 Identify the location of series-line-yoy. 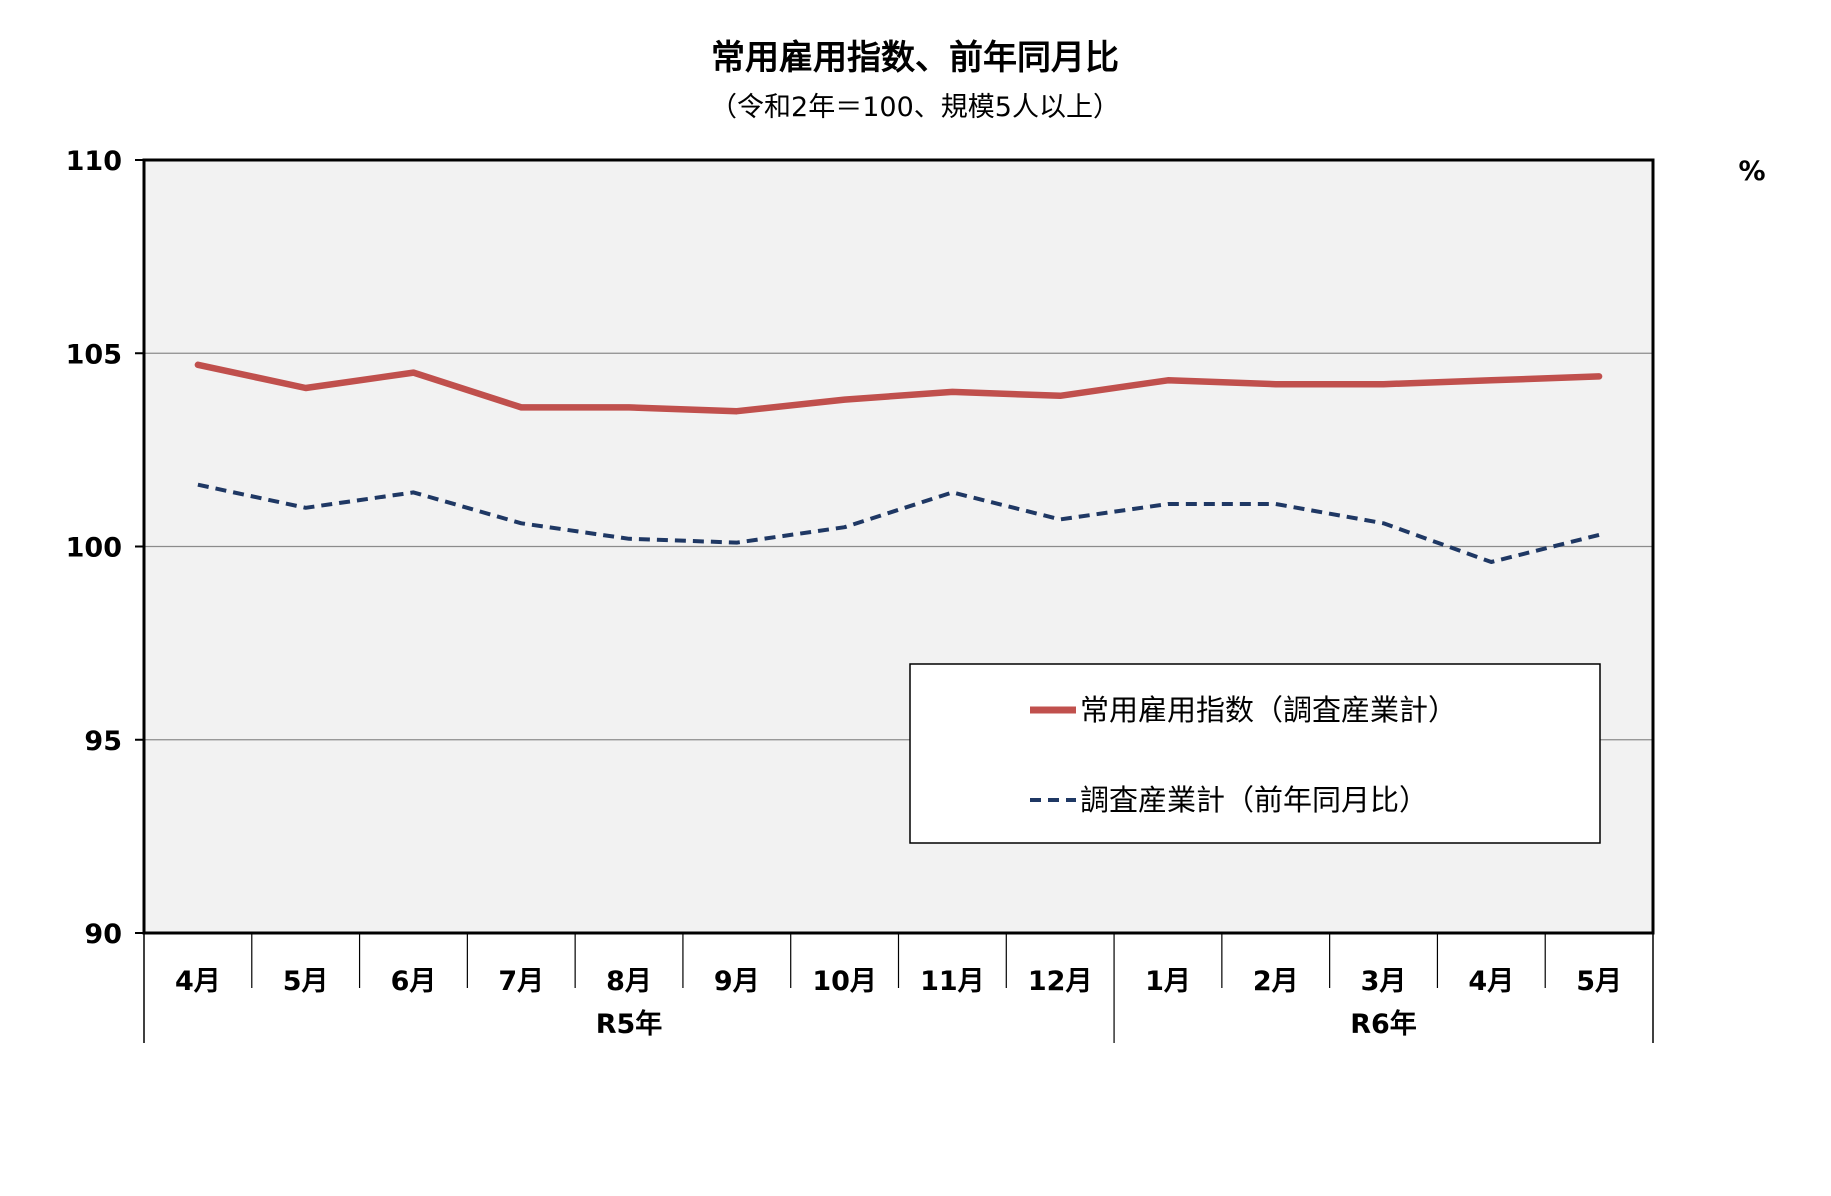
(898, 523).